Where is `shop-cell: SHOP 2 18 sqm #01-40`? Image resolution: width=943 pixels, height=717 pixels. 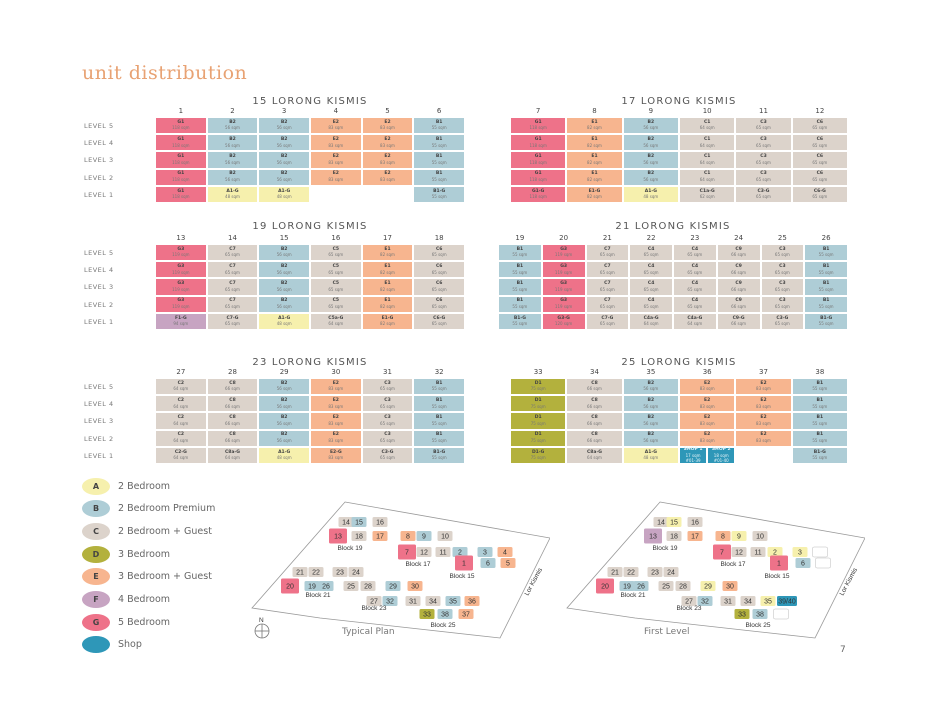
shop-cell: SHOP 2 18 sqm #01-40 is located at coordinates (721, 455).